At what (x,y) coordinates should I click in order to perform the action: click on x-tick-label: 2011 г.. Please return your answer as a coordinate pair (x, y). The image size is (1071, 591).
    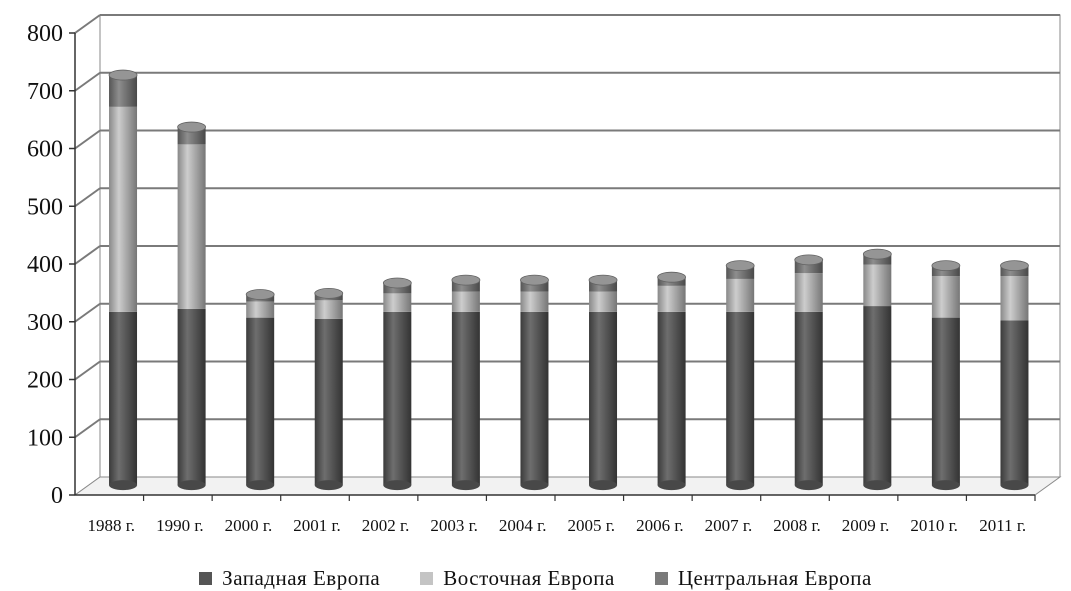
    Looking at the image, I should click on (1002, 525).